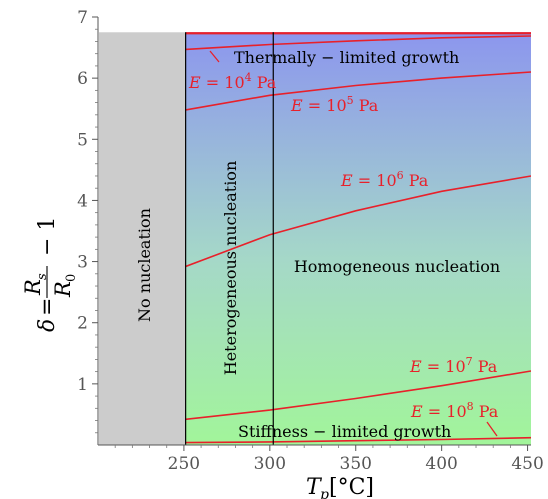  What do you see at coordinates (82, 201) in the screenshot?
I see `y-tick-label-4: 4` at bounding box center [82, 201].